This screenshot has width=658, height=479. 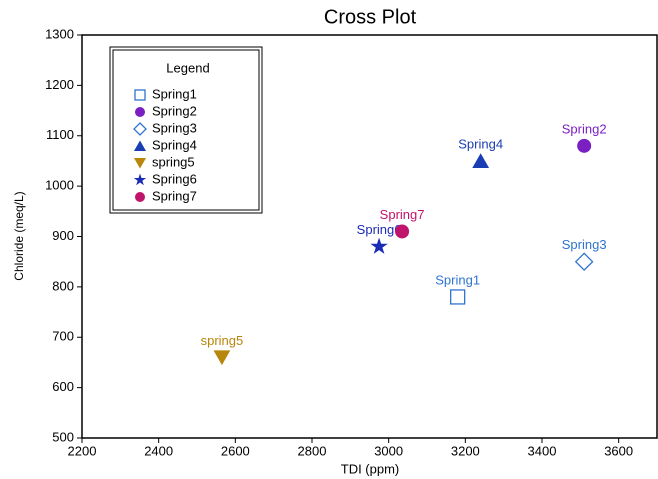 I want to click on y-tick-label: 1300, so click(x=59, y=33).